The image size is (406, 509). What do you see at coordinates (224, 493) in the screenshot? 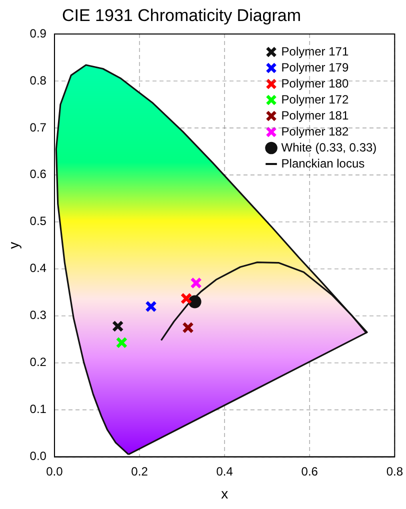
I see `x-axis-title: x` at bounding box center [224, 493].